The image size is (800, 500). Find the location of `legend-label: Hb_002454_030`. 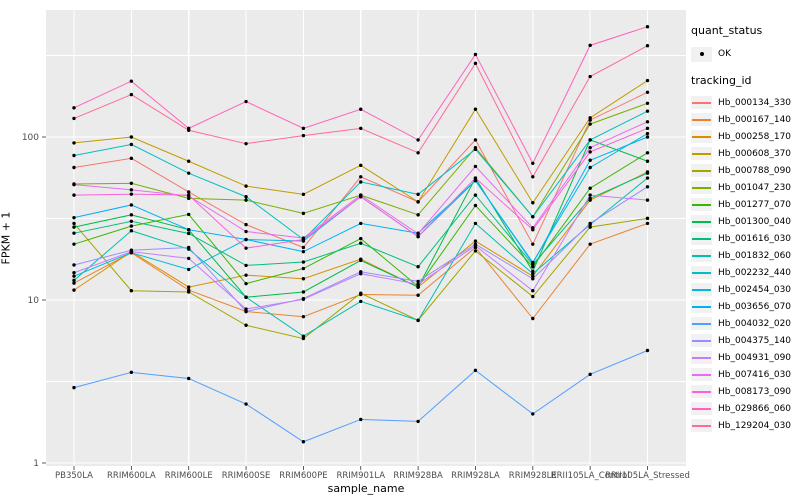

legend-label: Hb_002454_030 is located at coordinates (755, 289).